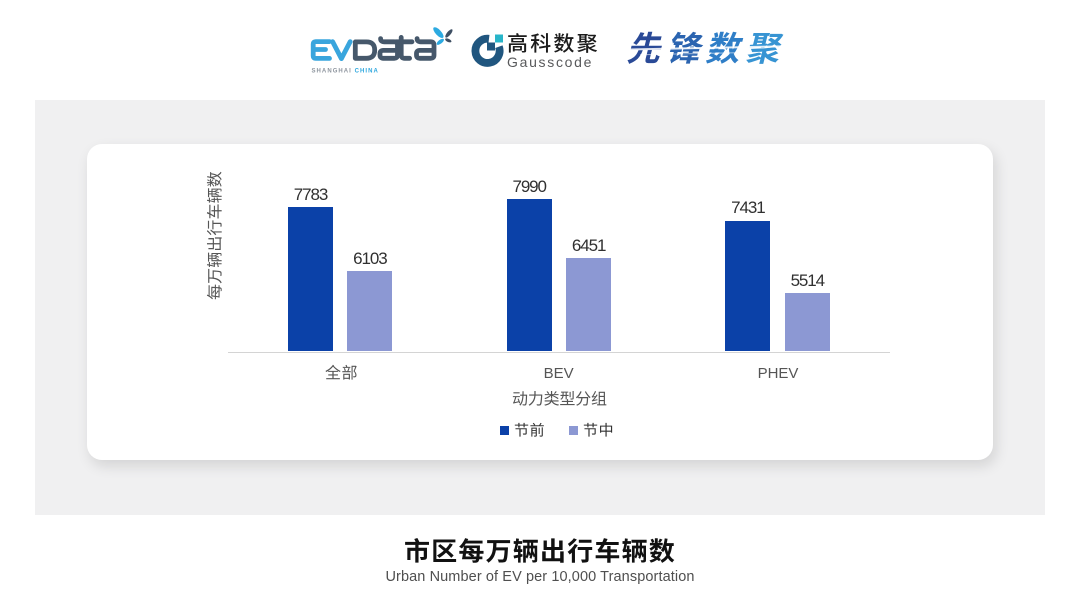  What do you see at coordinates (345, 72) in the screenshot?
I see `svg-text: SHANGHAI CHINA` at bounding box center [345, 72].